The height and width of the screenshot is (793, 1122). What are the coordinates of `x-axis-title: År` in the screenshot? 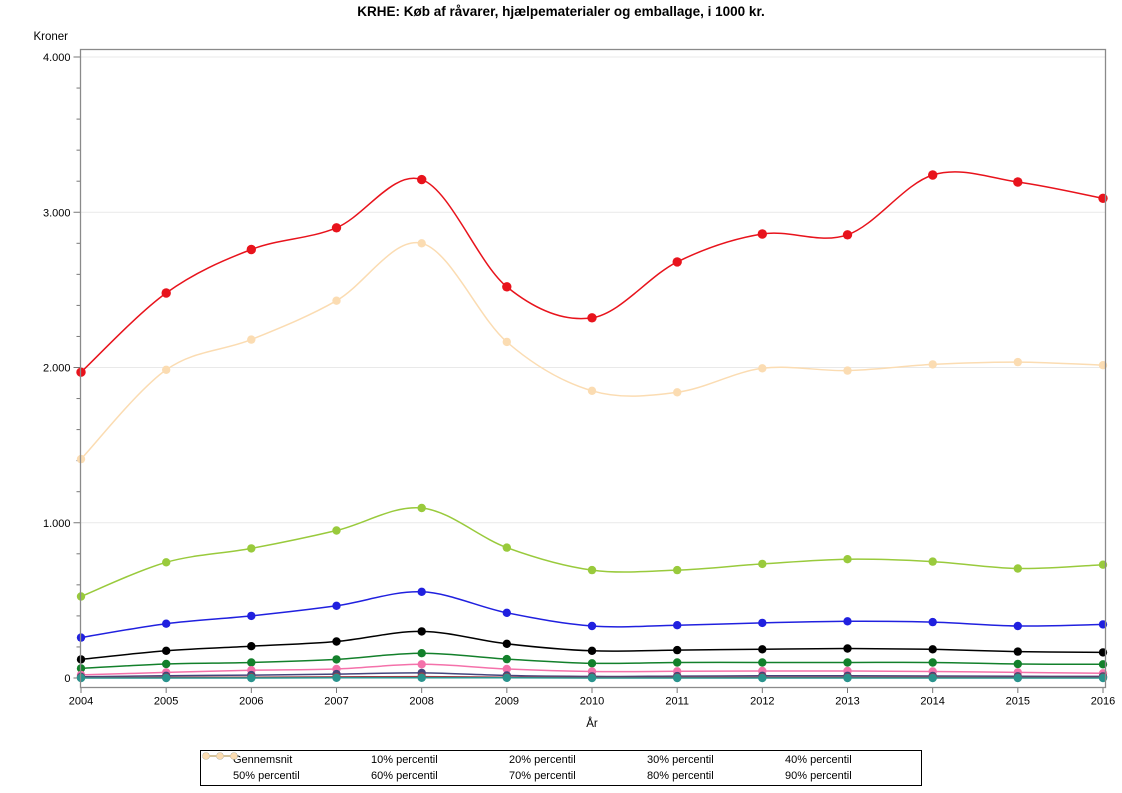 It's located at (592, 724).